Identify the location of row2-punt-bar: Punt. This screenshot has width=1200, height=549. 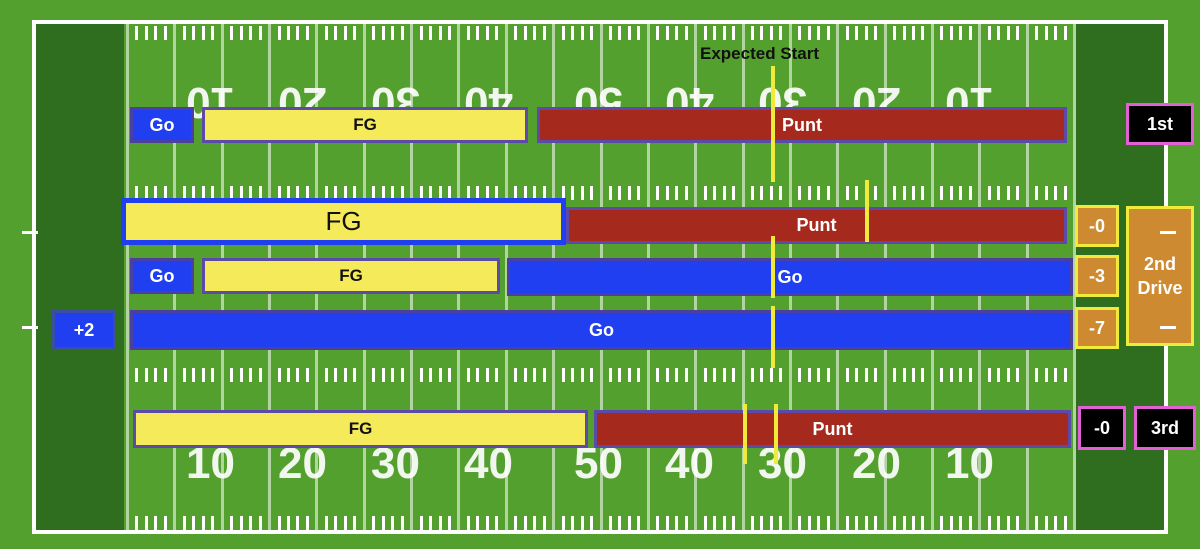
(816, 225).